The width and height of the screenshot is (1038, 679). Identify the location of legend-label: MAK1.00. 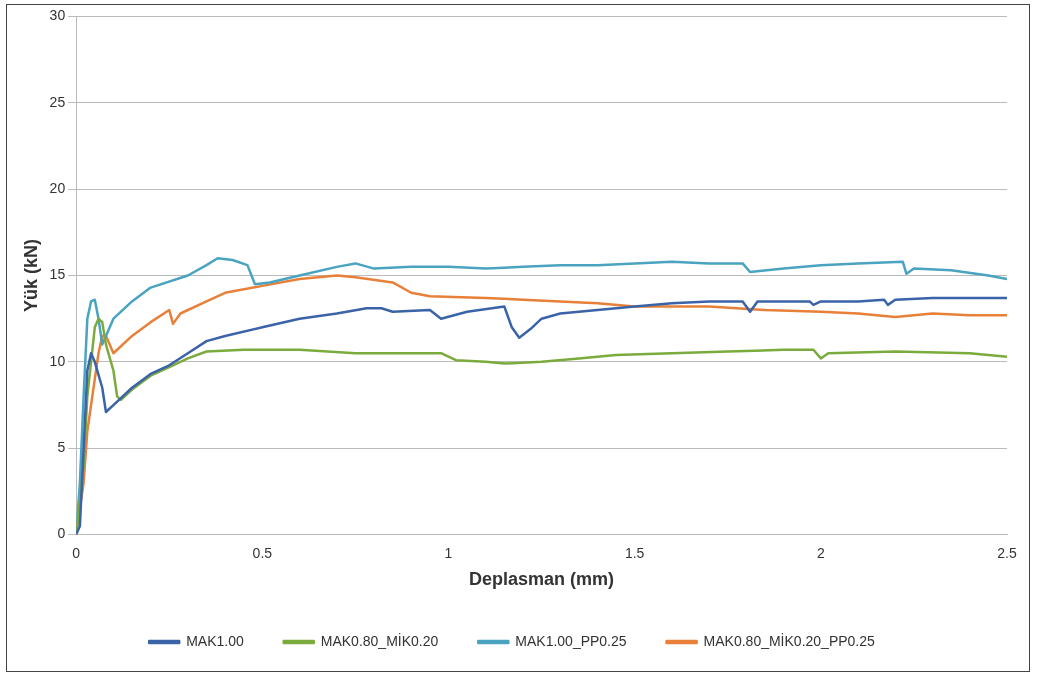
(215, 640).